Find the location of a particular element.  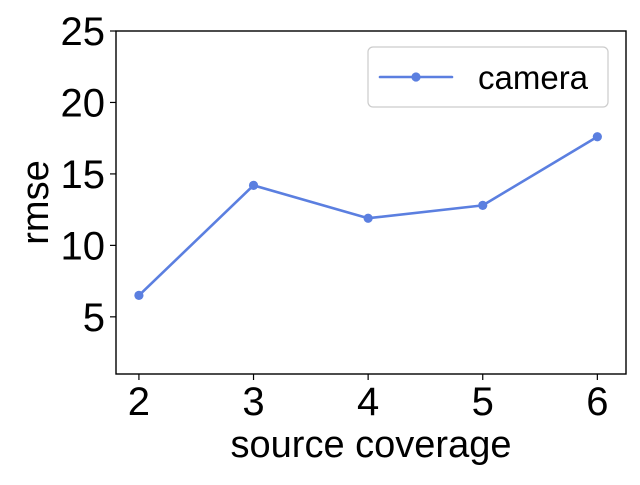

y-tick-label: 5 is located at coordinates (94, 318).